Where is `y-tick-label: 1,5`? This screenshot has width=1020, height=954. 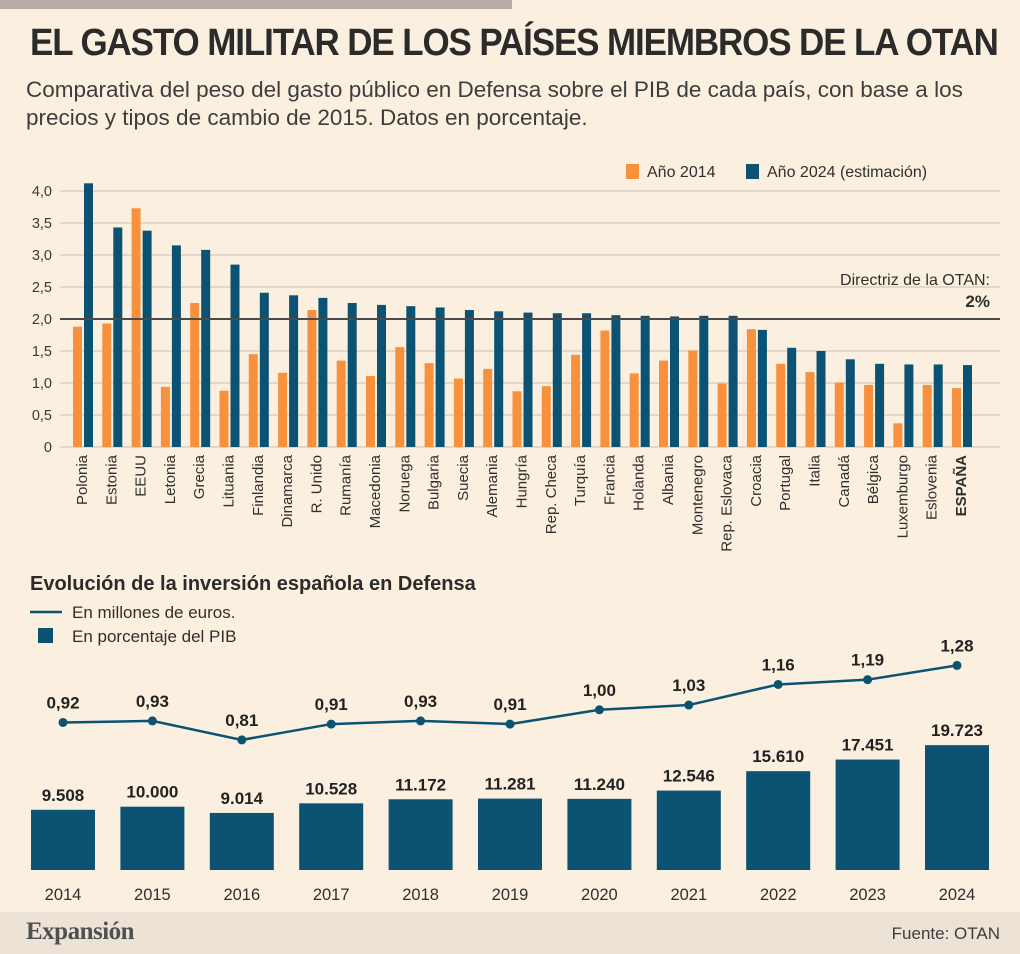 y-tick-label: 1,5 is located at coordinates (42, 352).